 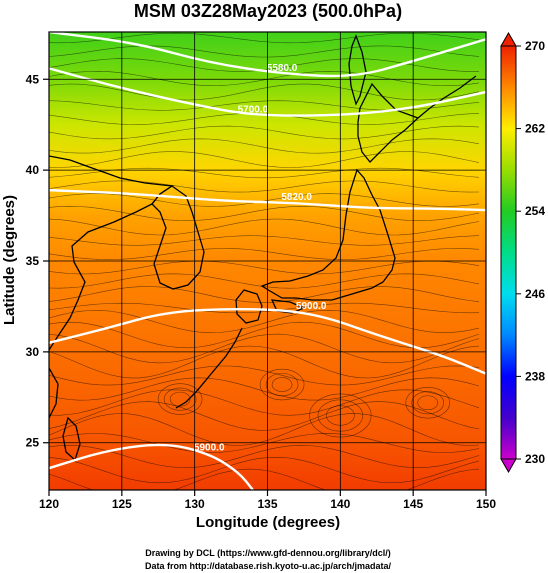 What do you see at coordinates (33, 443) in the screenshot?
I see `y-tick-label: 25` at bounding box center [33, 443].